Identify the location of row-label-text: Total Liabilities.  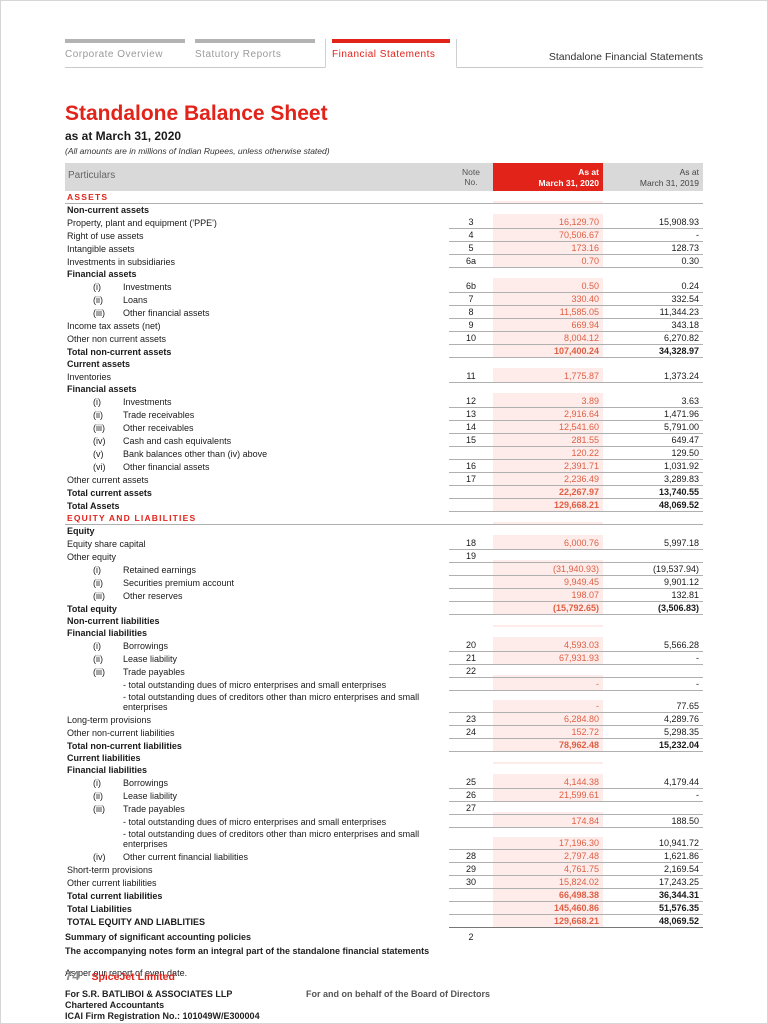
(99, 909).